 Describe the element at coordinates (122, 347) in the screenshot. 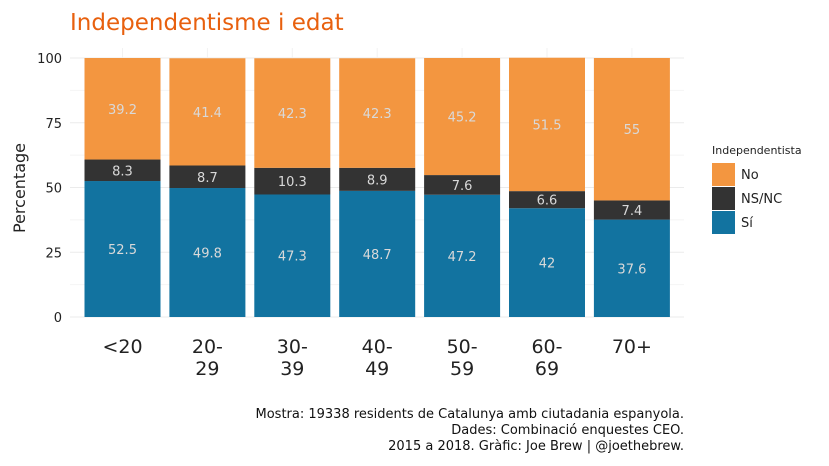

I see `x-tick-label: <20` at that location.